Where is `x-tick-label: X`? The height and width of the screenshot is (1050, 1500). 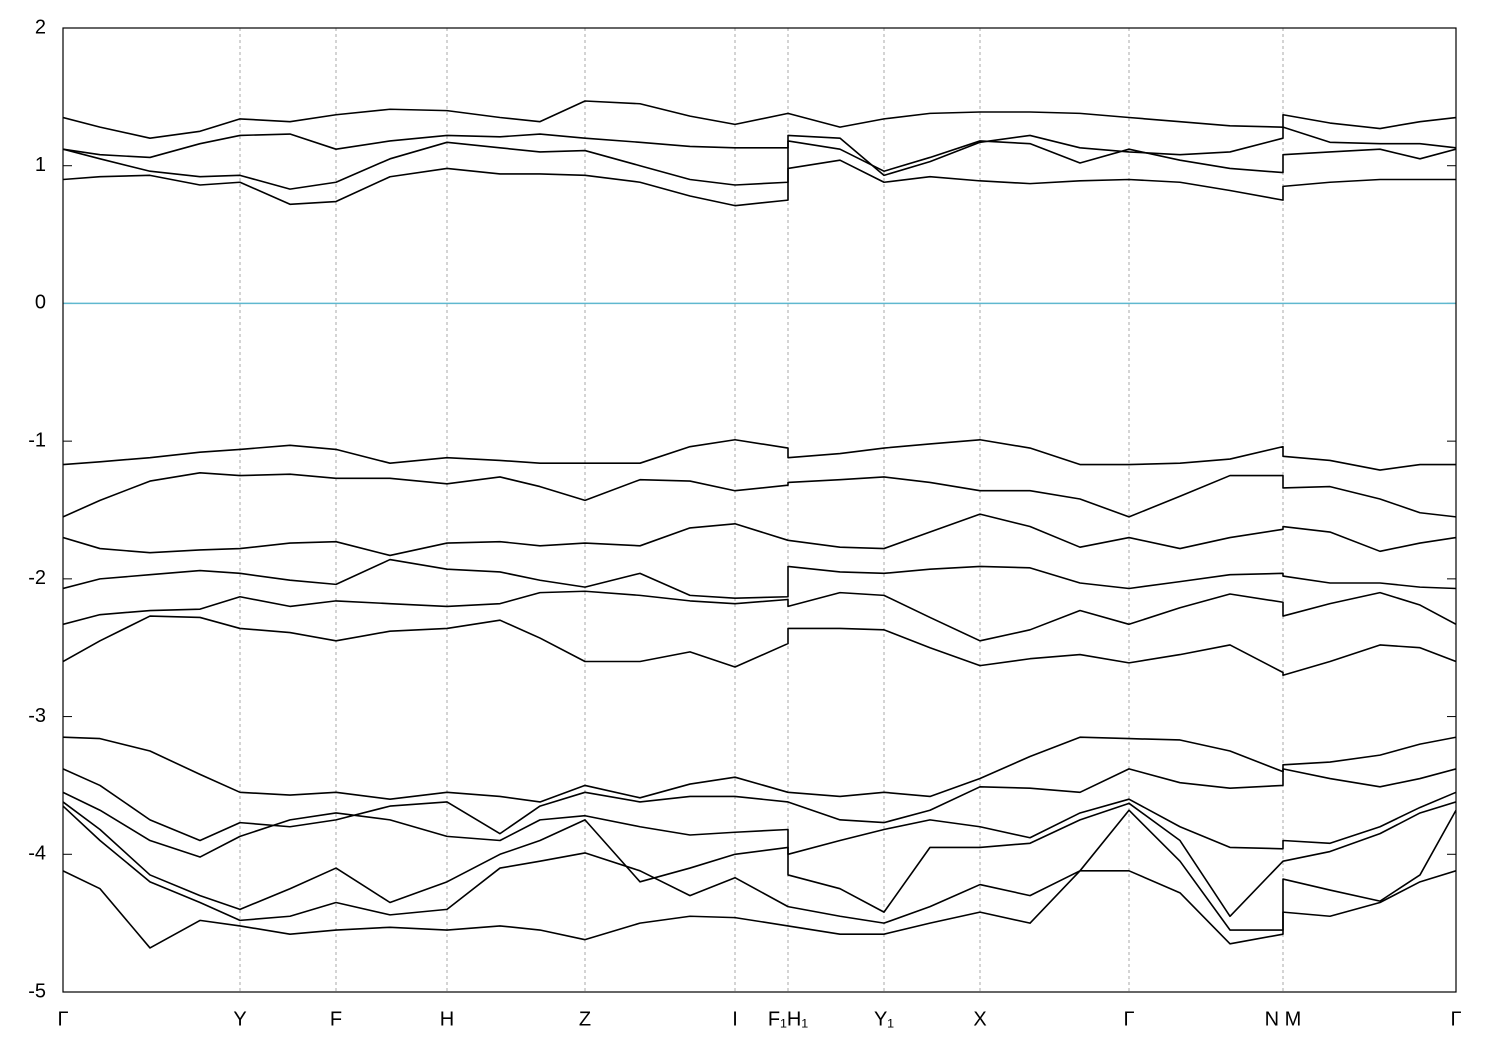 x-tick-label: X is located at coordinates (979, 1019).